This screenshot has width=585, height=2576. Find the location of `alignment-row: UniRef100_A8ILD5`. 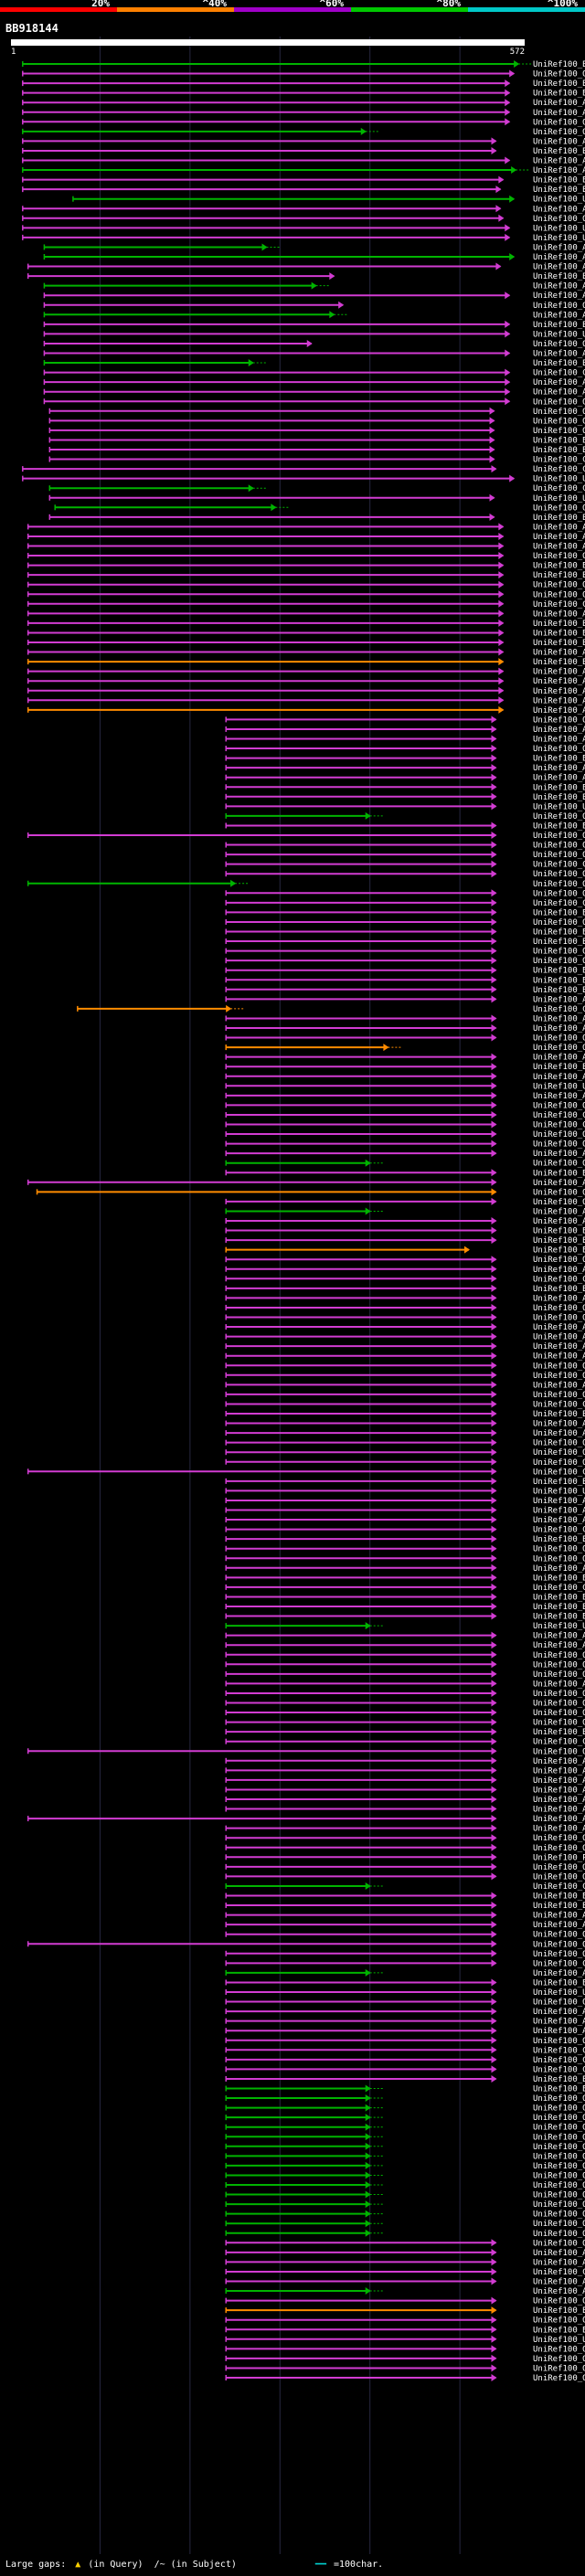

alignment-row: UniRef100_A8ILD5 is located at coordinates (405, 2282).